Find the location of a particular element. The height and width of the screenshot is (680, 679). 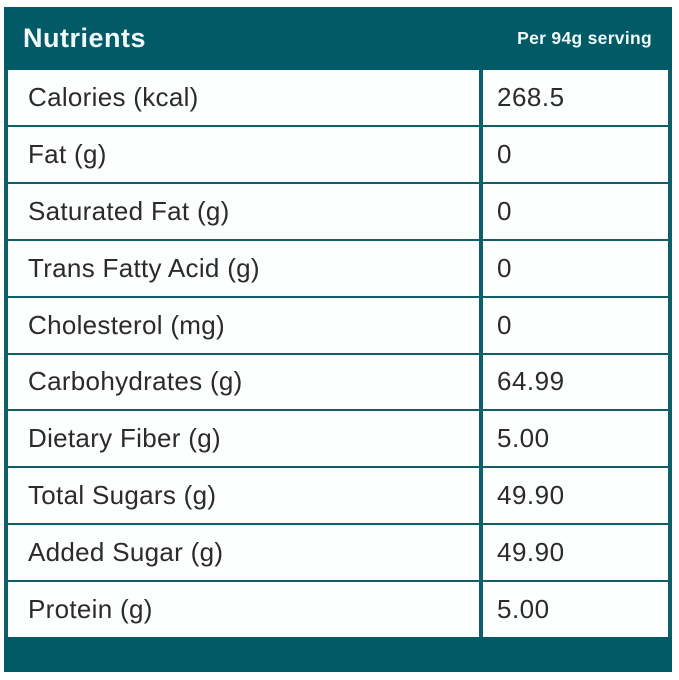

nutrient-label: Calories (kcal) is located at coordinates (245, 97).